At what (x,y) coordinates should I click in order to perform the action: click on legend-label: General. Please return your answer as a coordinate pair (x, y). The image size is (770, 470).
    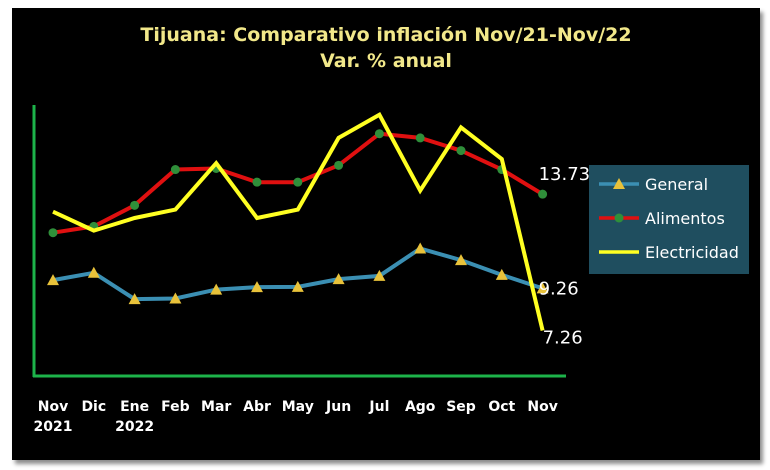
    Looking at the image, I should click on (677, 184).